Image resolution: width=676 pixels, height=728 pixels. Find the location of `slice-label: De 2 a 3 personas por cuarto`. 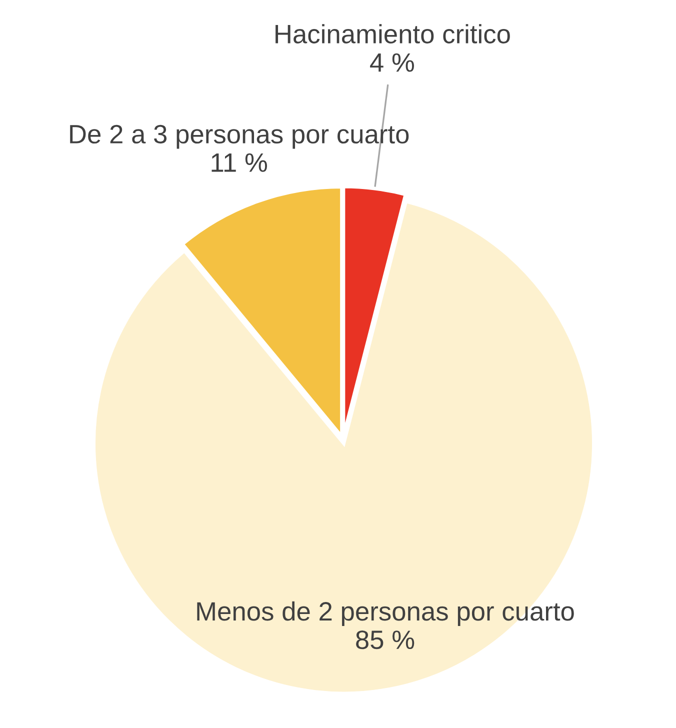

slice-label: De 2 a 3 personas por cuarto is located at coordinates (239, 136).